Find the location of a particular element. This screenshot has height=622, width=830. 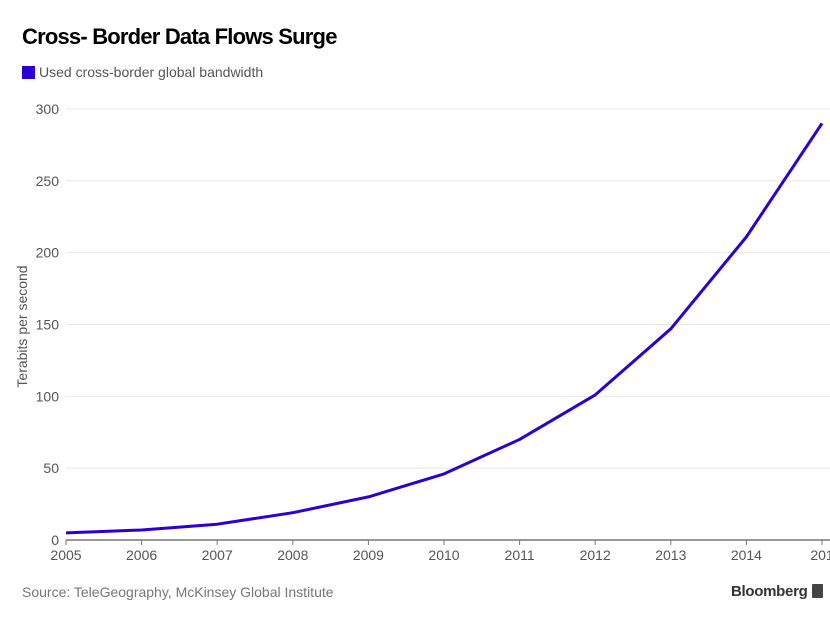

y-tick-label: 0 is located at coordinates (55, 540).